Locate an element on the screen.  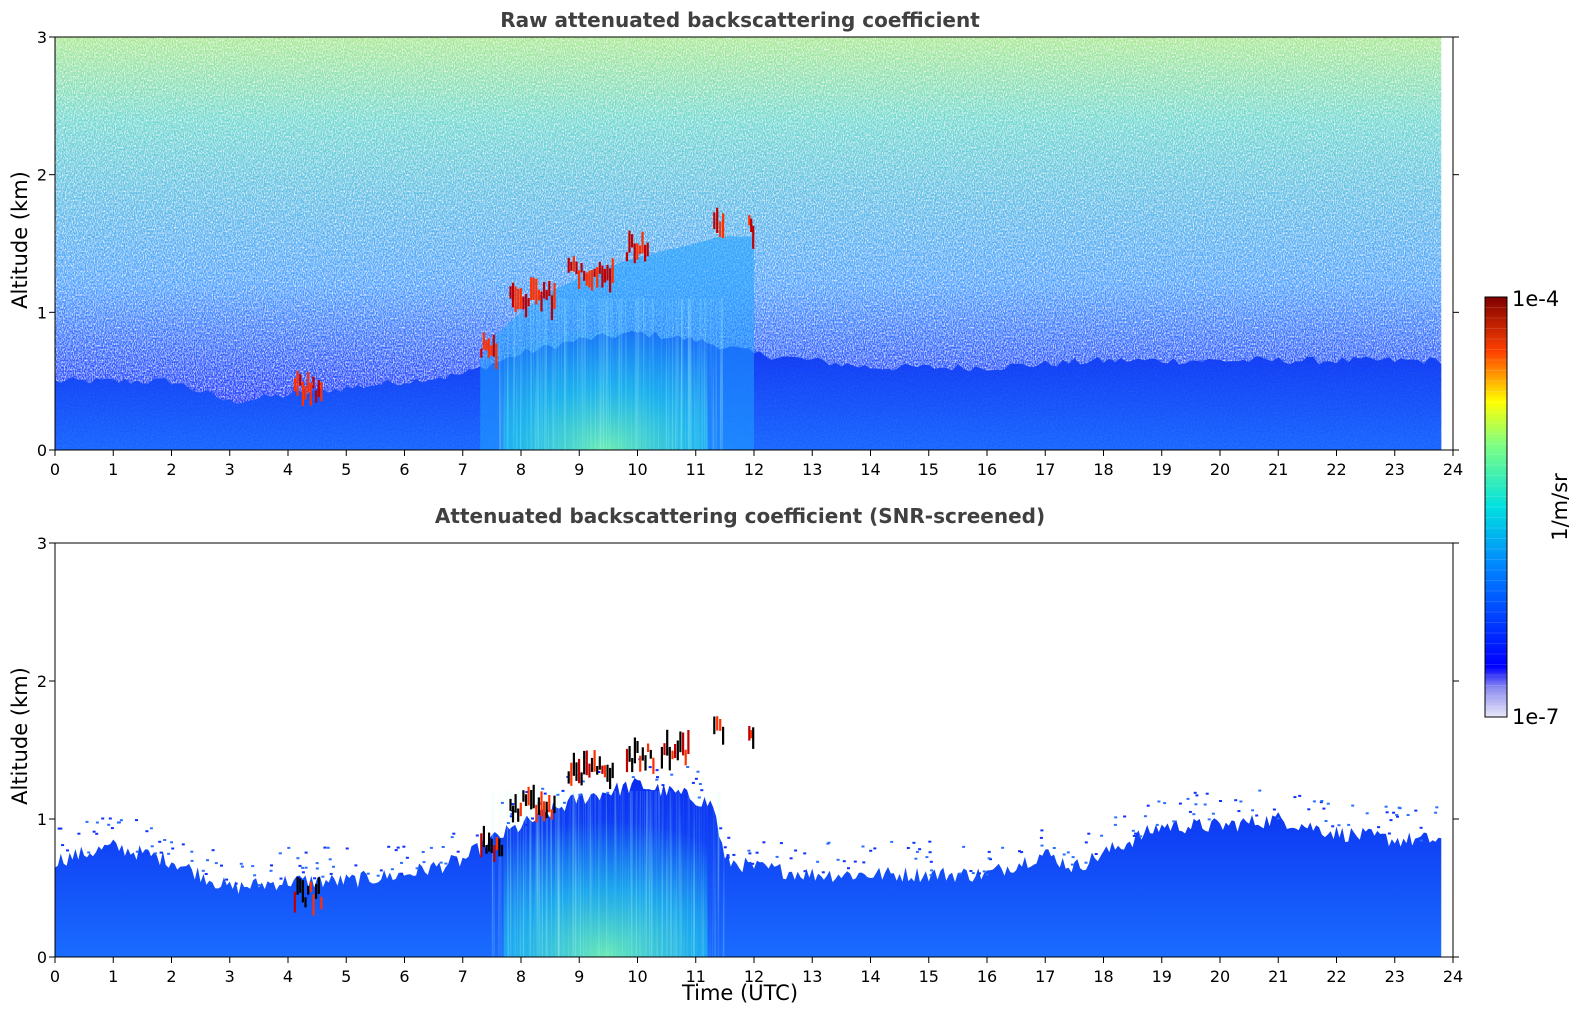
x-tick-label: 22 is located at coordinates (1336, 976).